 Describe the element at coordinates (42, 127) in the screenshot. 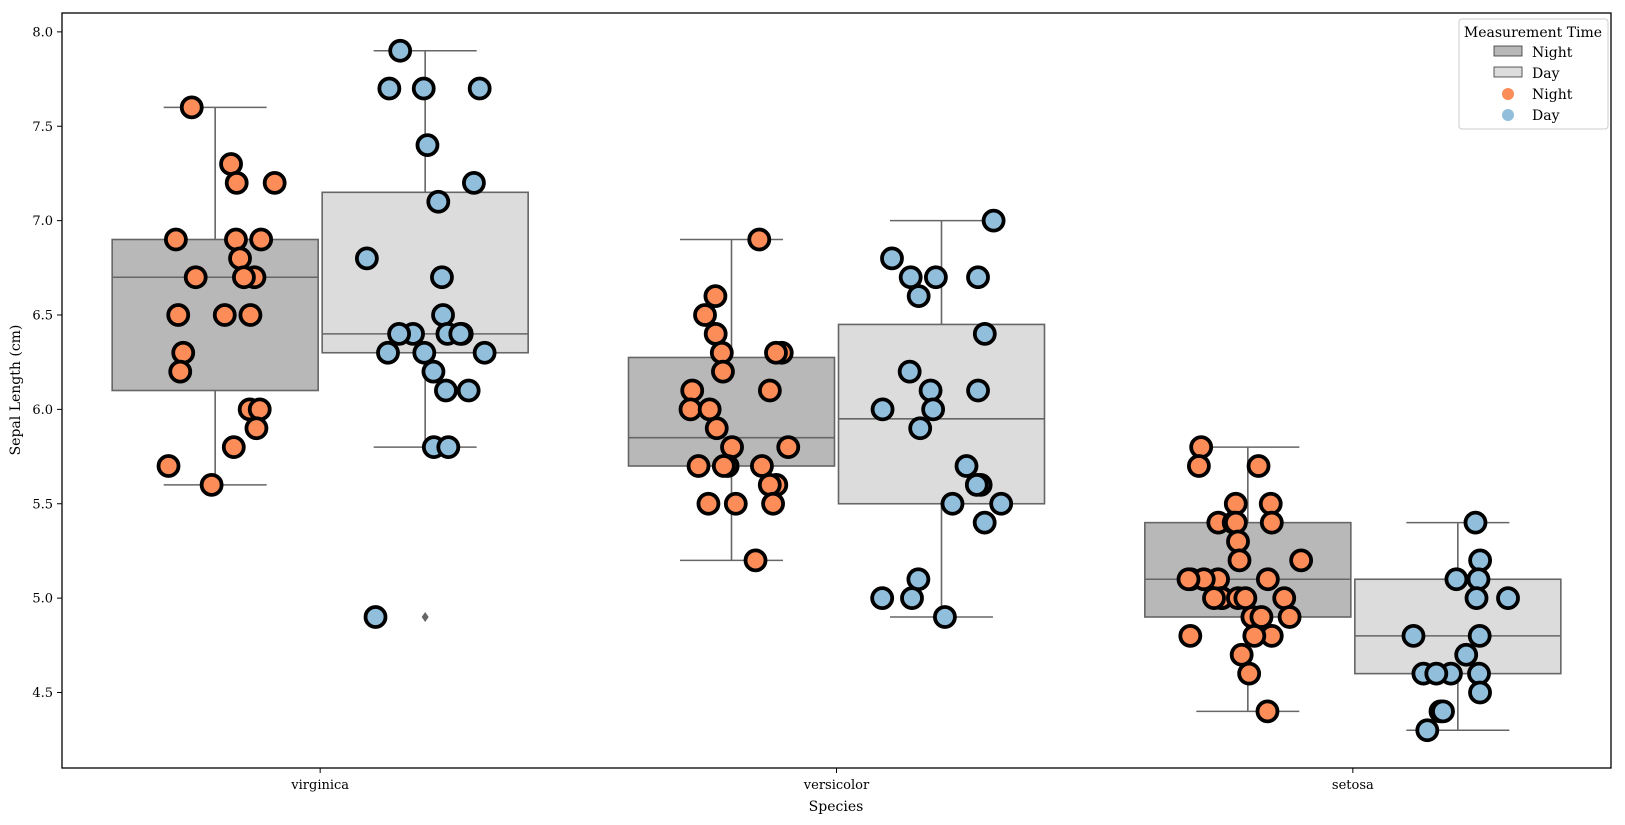

I see `y-tick-label: 7.5` at that location.